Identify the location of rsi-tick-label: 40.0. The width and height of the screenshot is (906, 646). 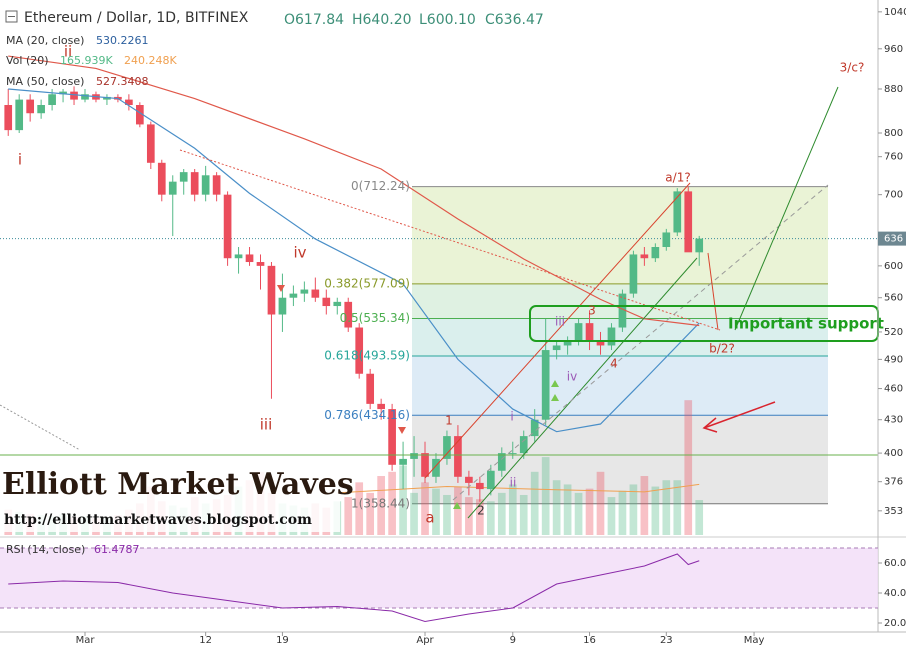
(895, 593).